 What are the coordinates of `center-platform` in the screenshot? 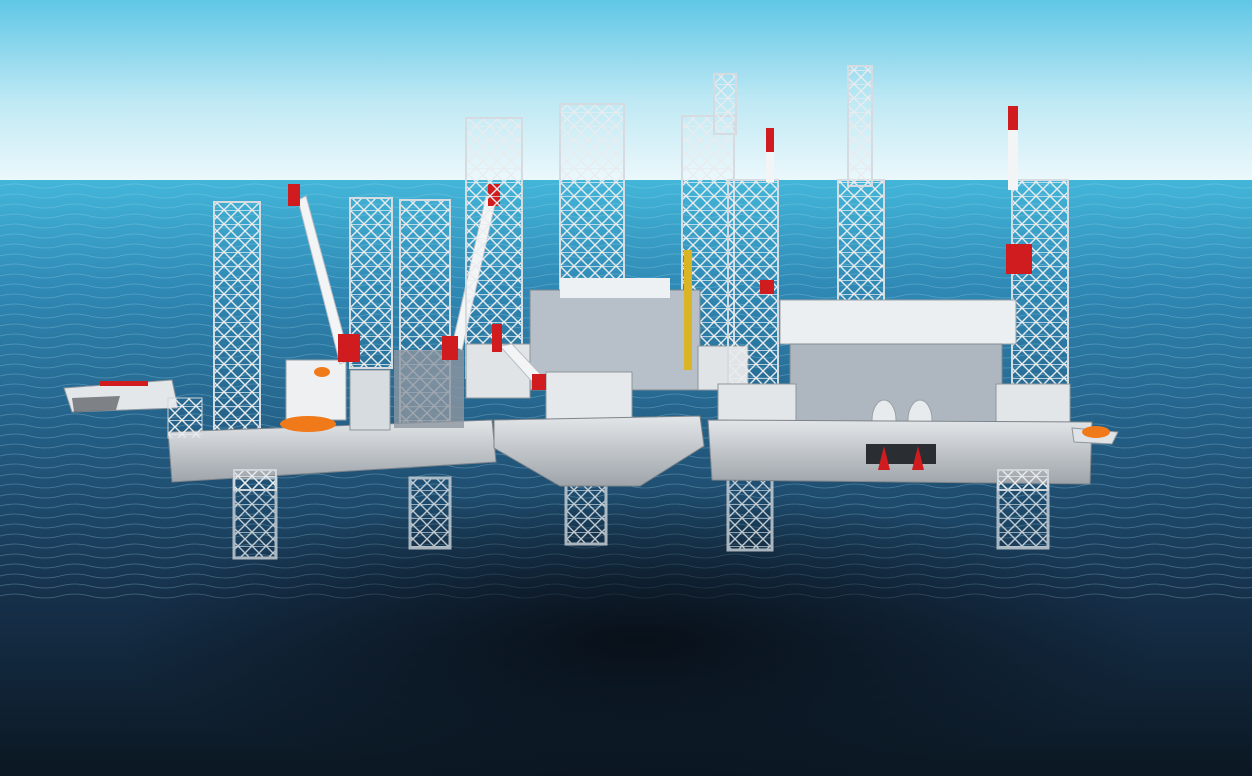 It's located at (607, 280).